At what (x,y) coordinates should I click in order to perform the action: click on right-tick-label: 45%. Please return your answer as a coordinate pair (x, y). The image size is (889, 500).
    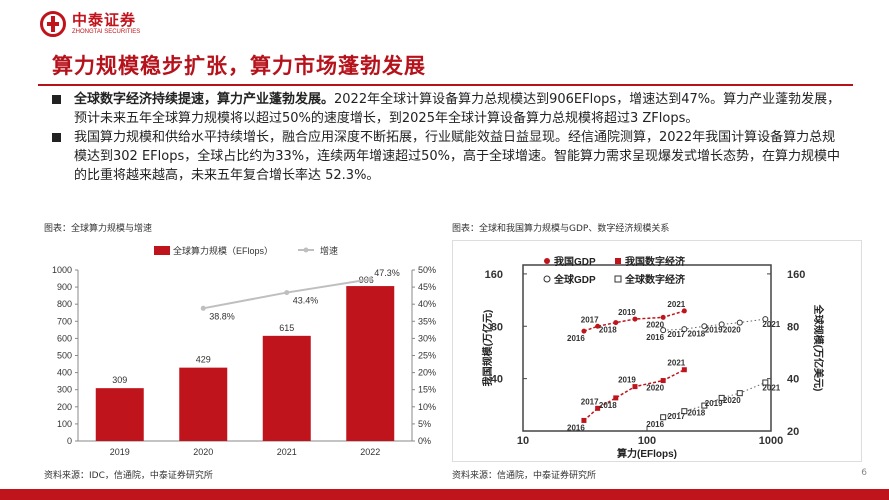
    Looking at the image, I should click on (427, 287).